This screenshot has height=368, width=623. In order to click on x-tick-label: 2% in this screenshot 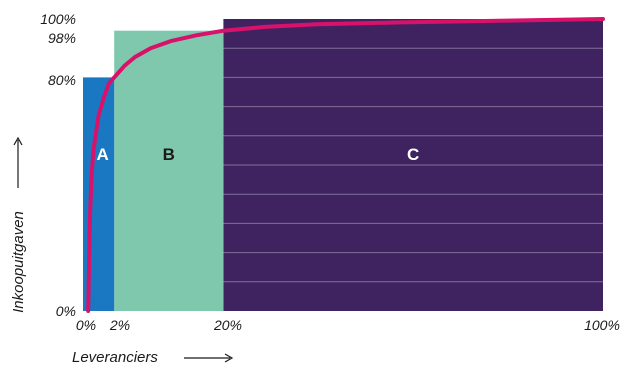, I will do `click(119, 325)`.